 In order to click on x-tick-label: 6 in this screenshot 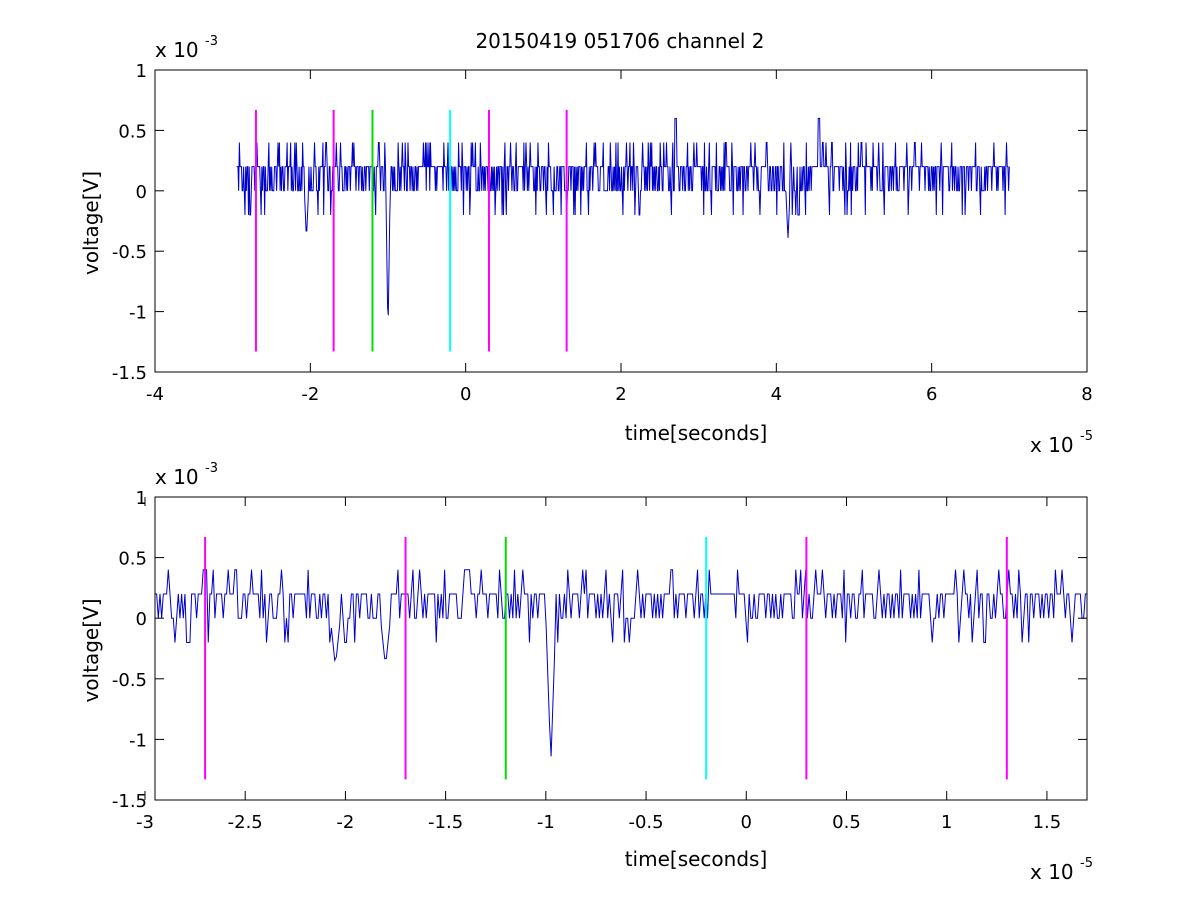, I will do `click(931, 394)`.